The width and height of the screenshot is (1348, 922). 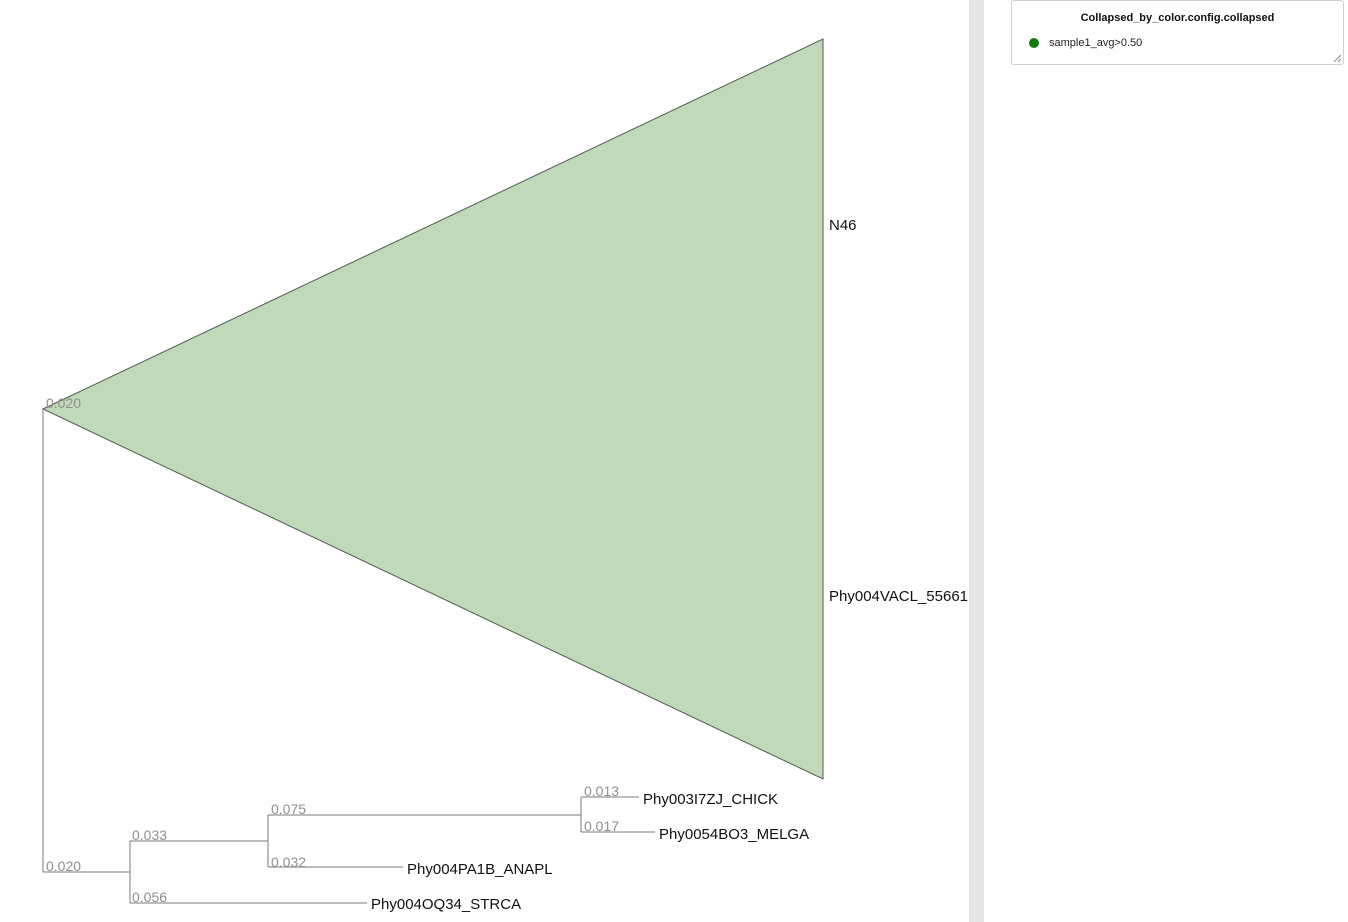 I want to click on legend-entry: sample1_avg>0.50, so click(x=1085, y=43).